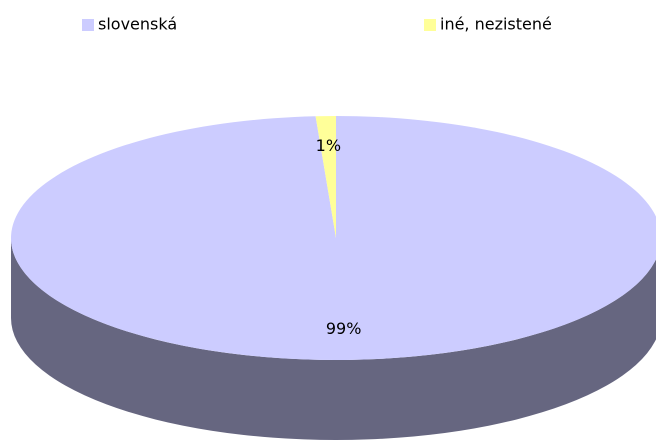 The image size is (656, 448). I want to click on data-label: 1%, so click(328, 145).